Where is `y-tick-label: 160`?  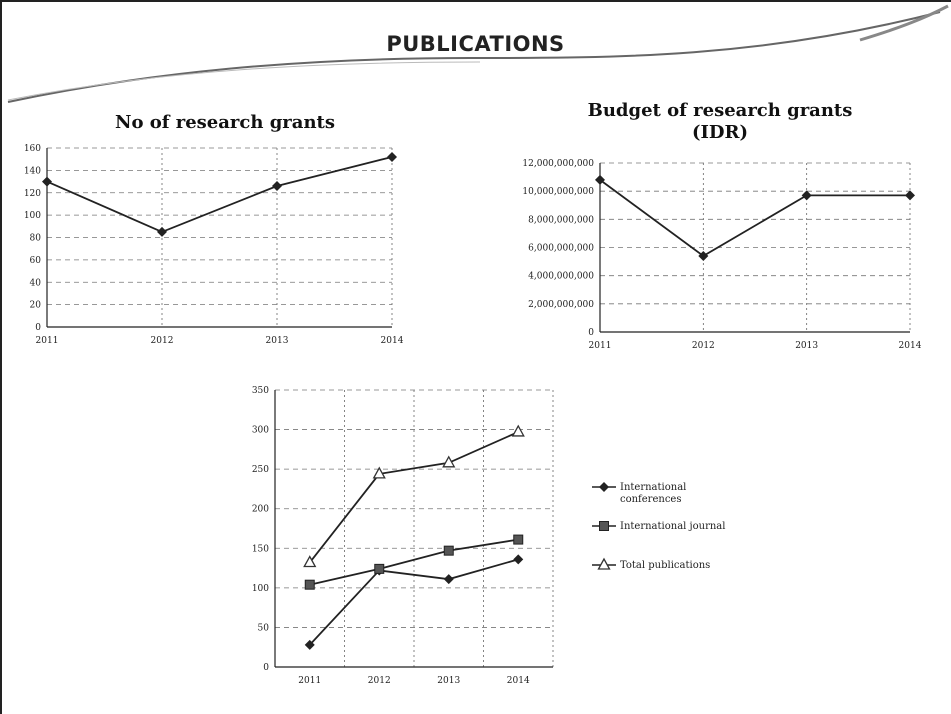
y-tick-label: 160 is located at coordinates (32, 149).